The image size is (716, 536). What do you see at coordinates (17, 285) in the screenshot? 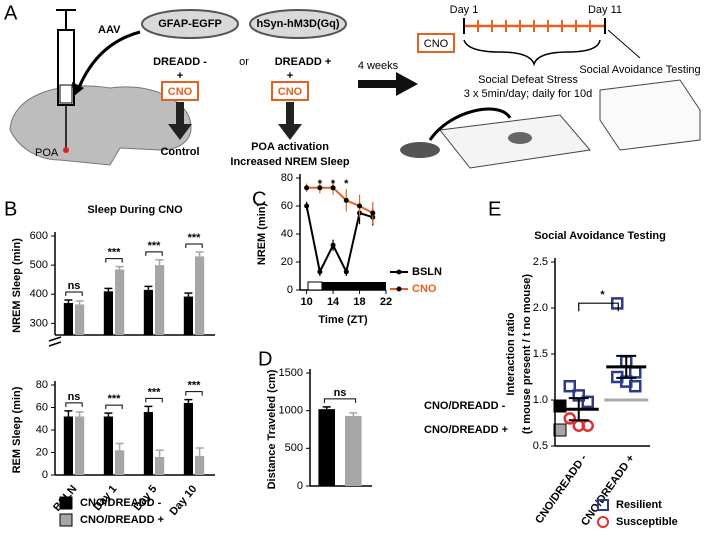
I see `y-axis-label: NREM Sleep (min)` at bounding box center [17, 285].